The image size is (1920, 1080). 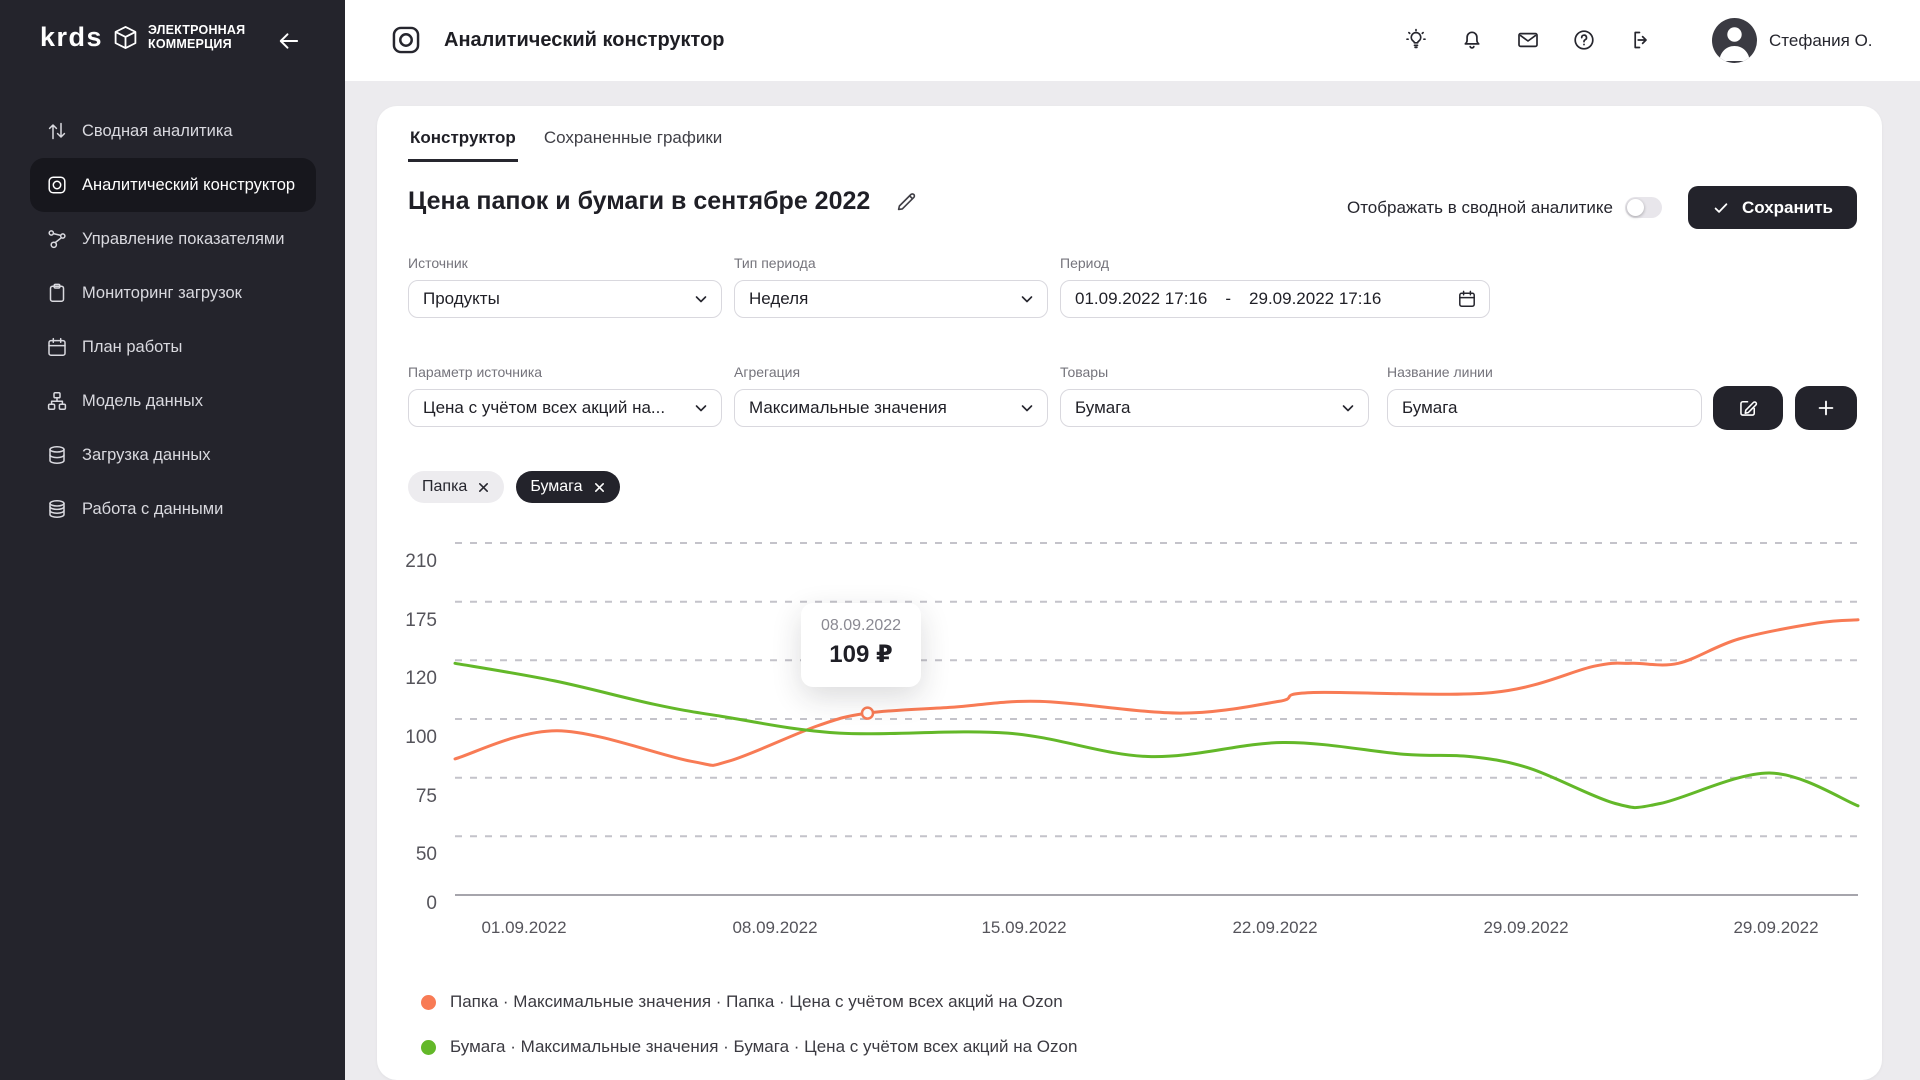 I want to click on sidebar-item-6: Модель данных, so click(x=173, y=401).